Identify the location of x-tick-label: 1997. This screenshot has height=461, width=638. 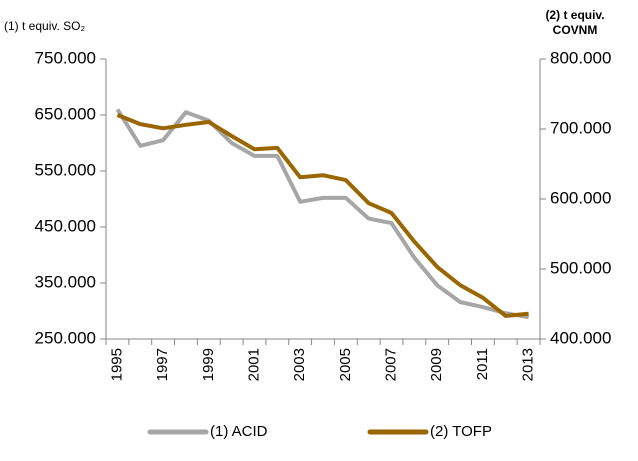
(162, 364).